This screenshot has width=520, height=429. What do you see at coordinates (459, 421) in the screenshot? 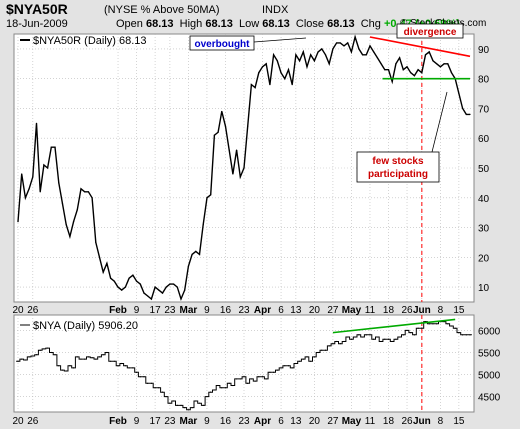
I see `bottom-x-tick-label: 15` at bounding box center [459, 421].